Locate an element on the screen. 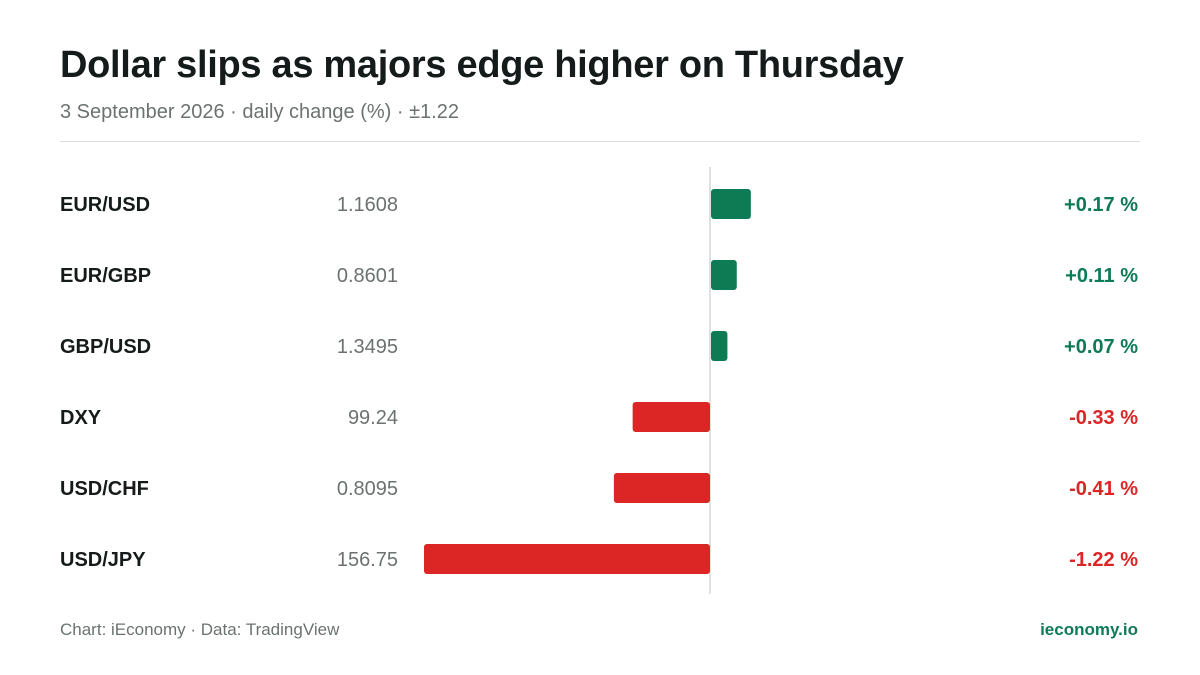 Image resolution: width=1200 pixels, height=675 pixels. source-credit: Chart: iEconomy · Data: TradingView is located at coordinates (200, 629).